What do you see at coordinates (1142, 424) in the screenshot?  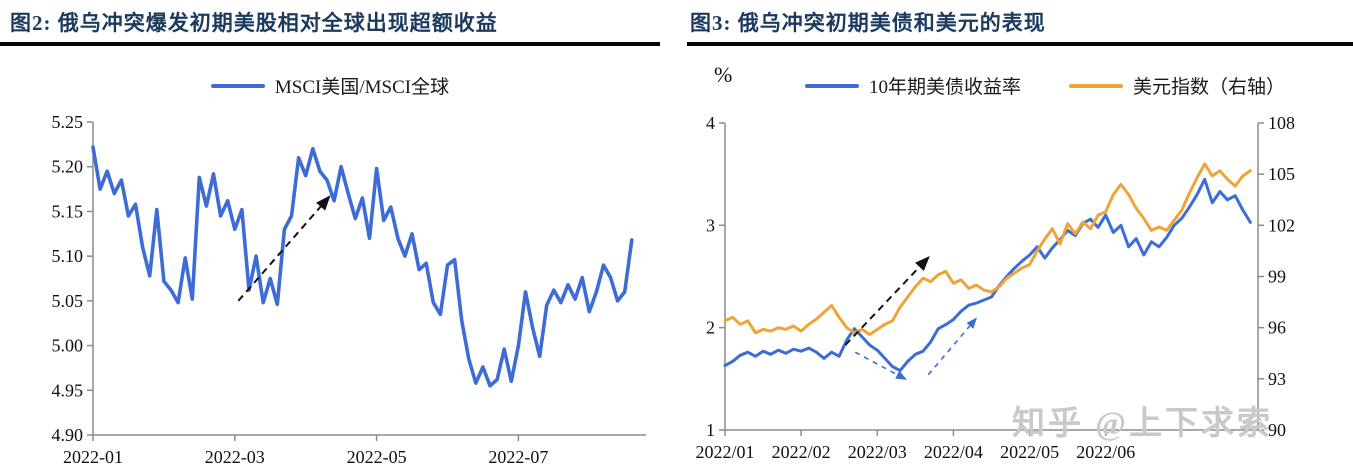 I see `zhihu-watermark: 知乎 @上下求索` at bounding box center [1142, 424].